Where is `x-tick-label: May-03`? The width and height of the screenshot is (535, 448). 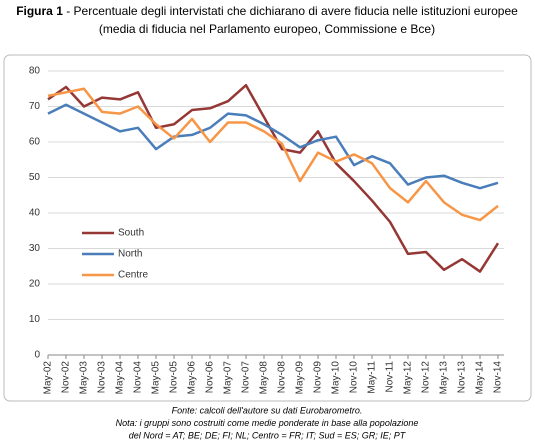 x-tick-label: May-03 is located at coordinates (84, 378).